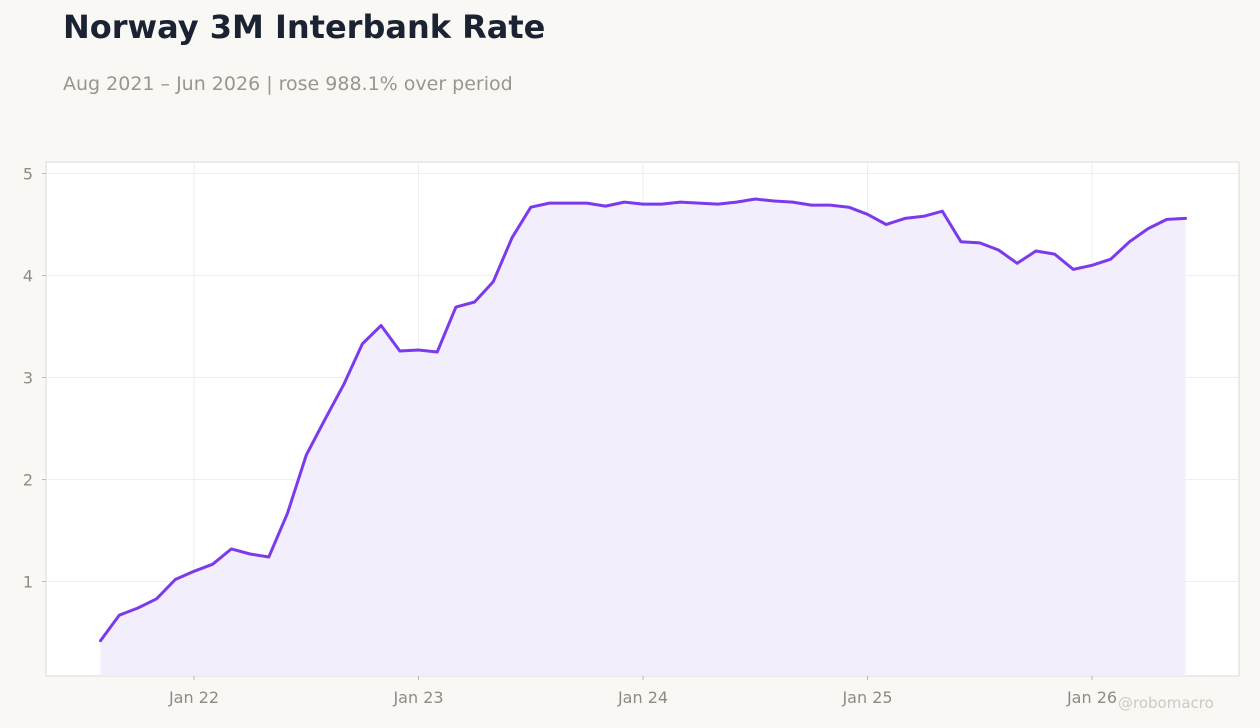 The height and width of the screenshot is (728, 1260). I want to click on x-tick-label: Jan 24, so click(642, 697).